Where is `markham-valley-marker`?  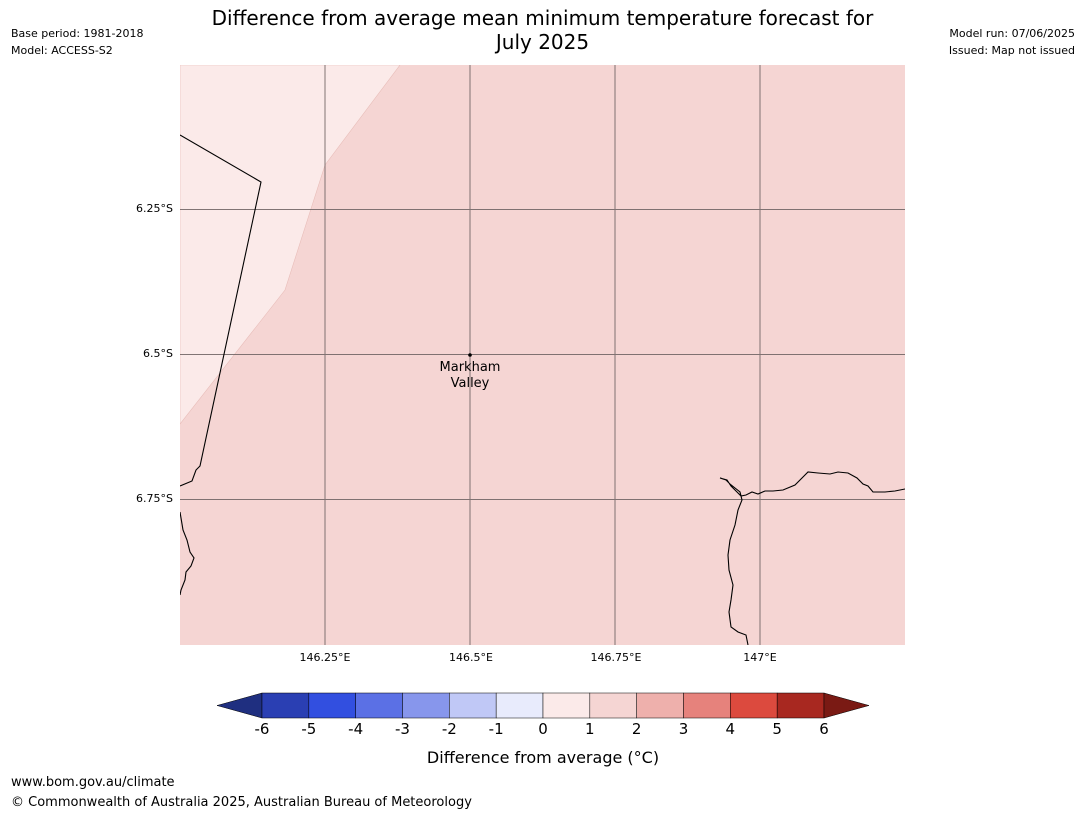
markham-valley-marker is located at coordinates (470, 355).